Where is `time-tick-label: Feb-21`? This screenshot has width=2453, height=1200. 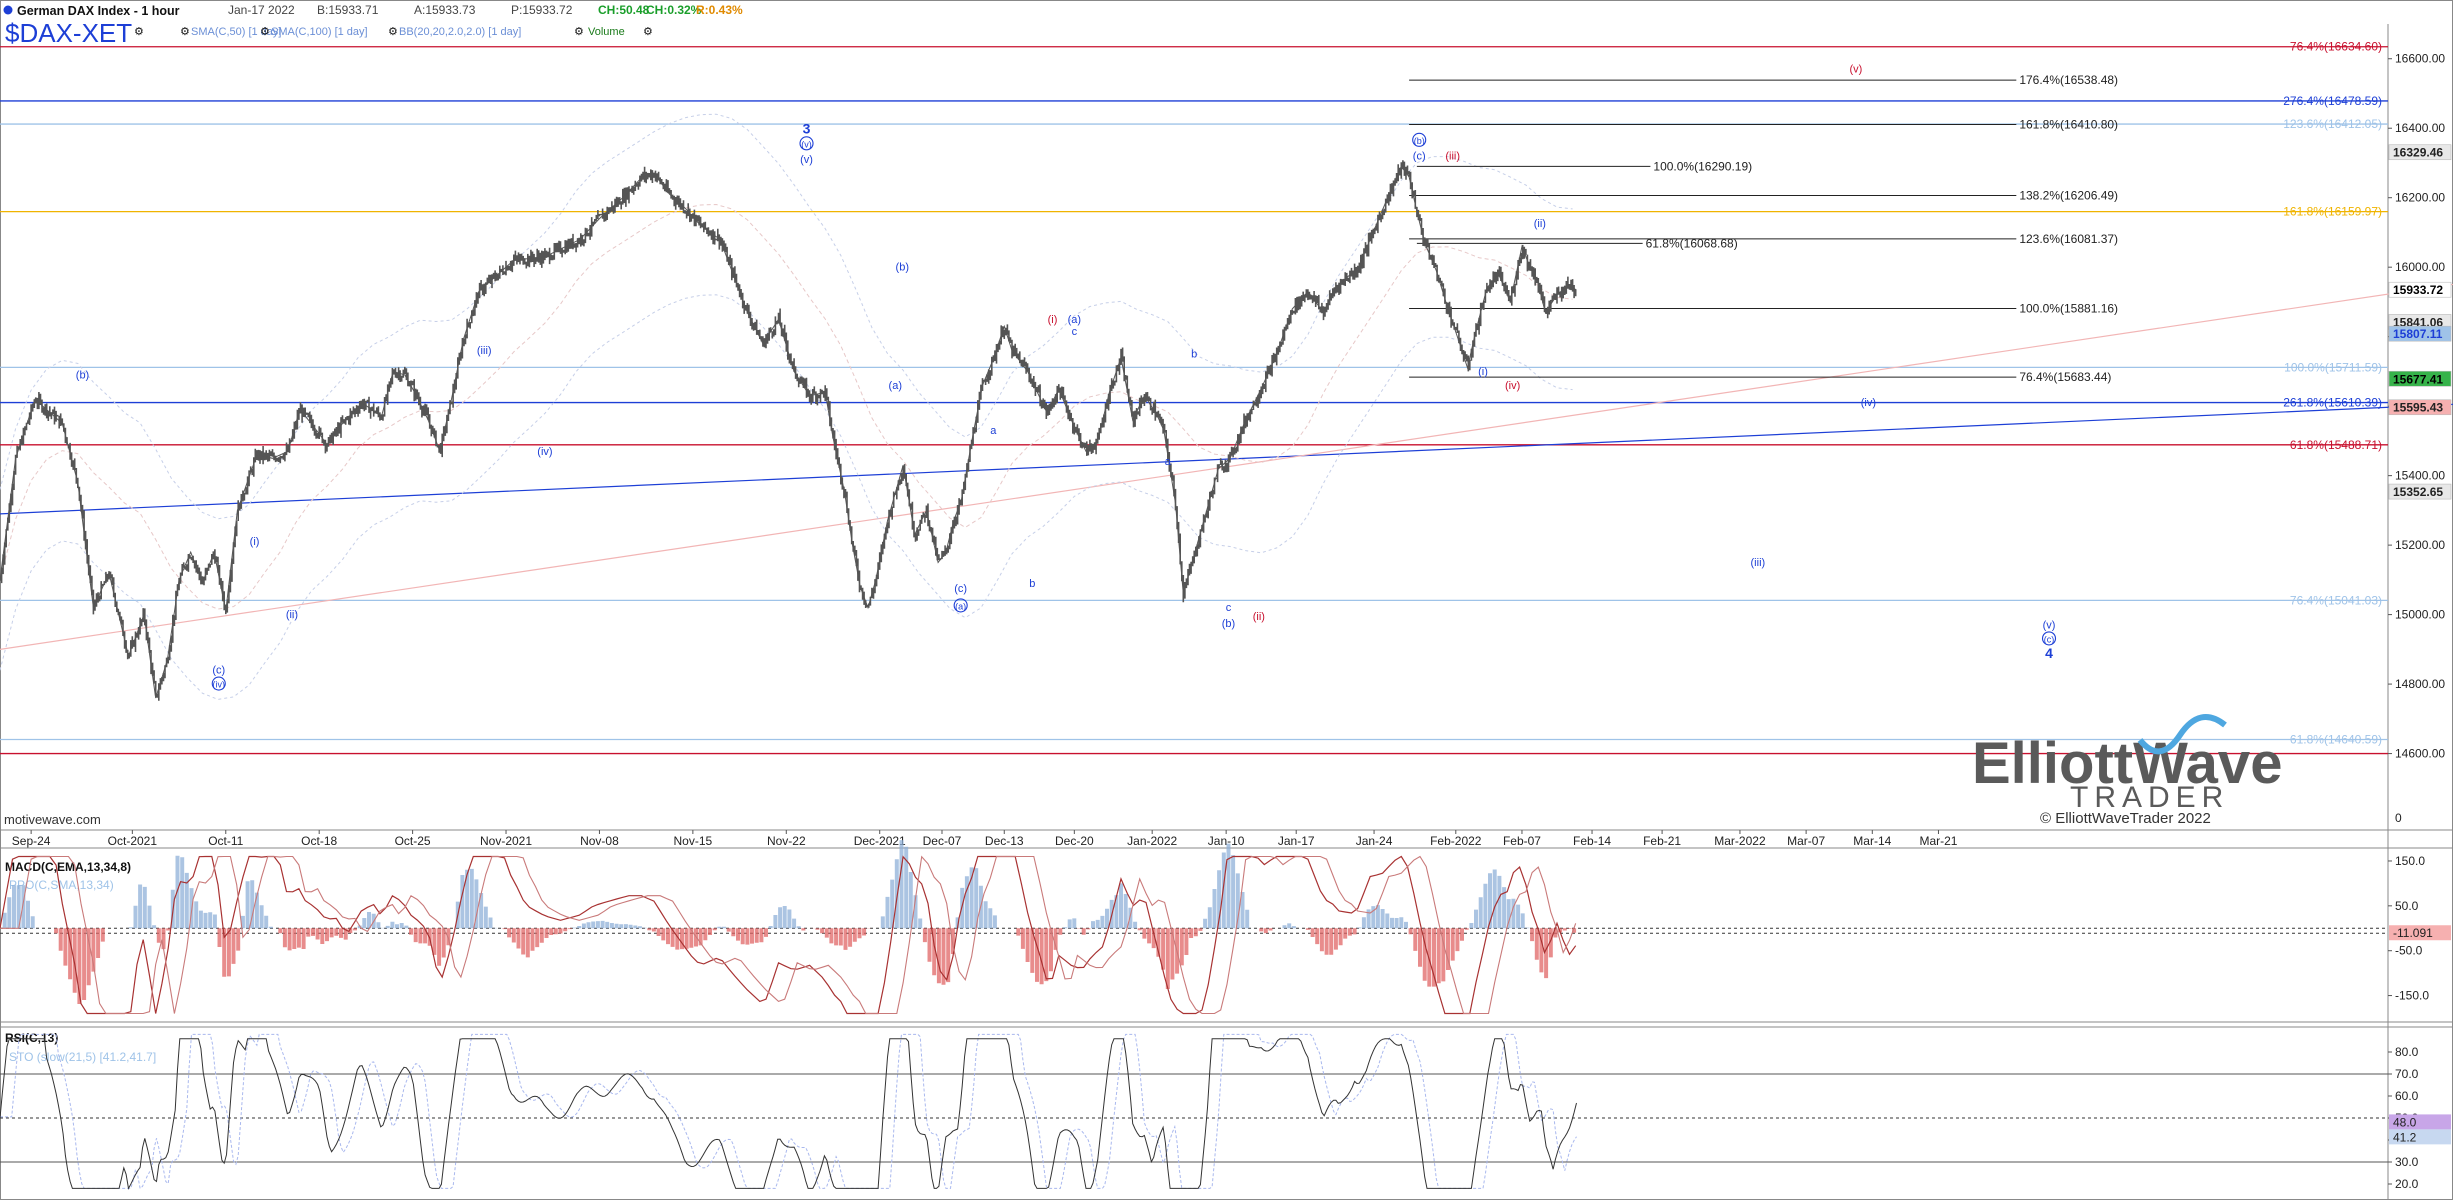 time-tick-label: Feb-21 is located at coordinates (1662, 841).